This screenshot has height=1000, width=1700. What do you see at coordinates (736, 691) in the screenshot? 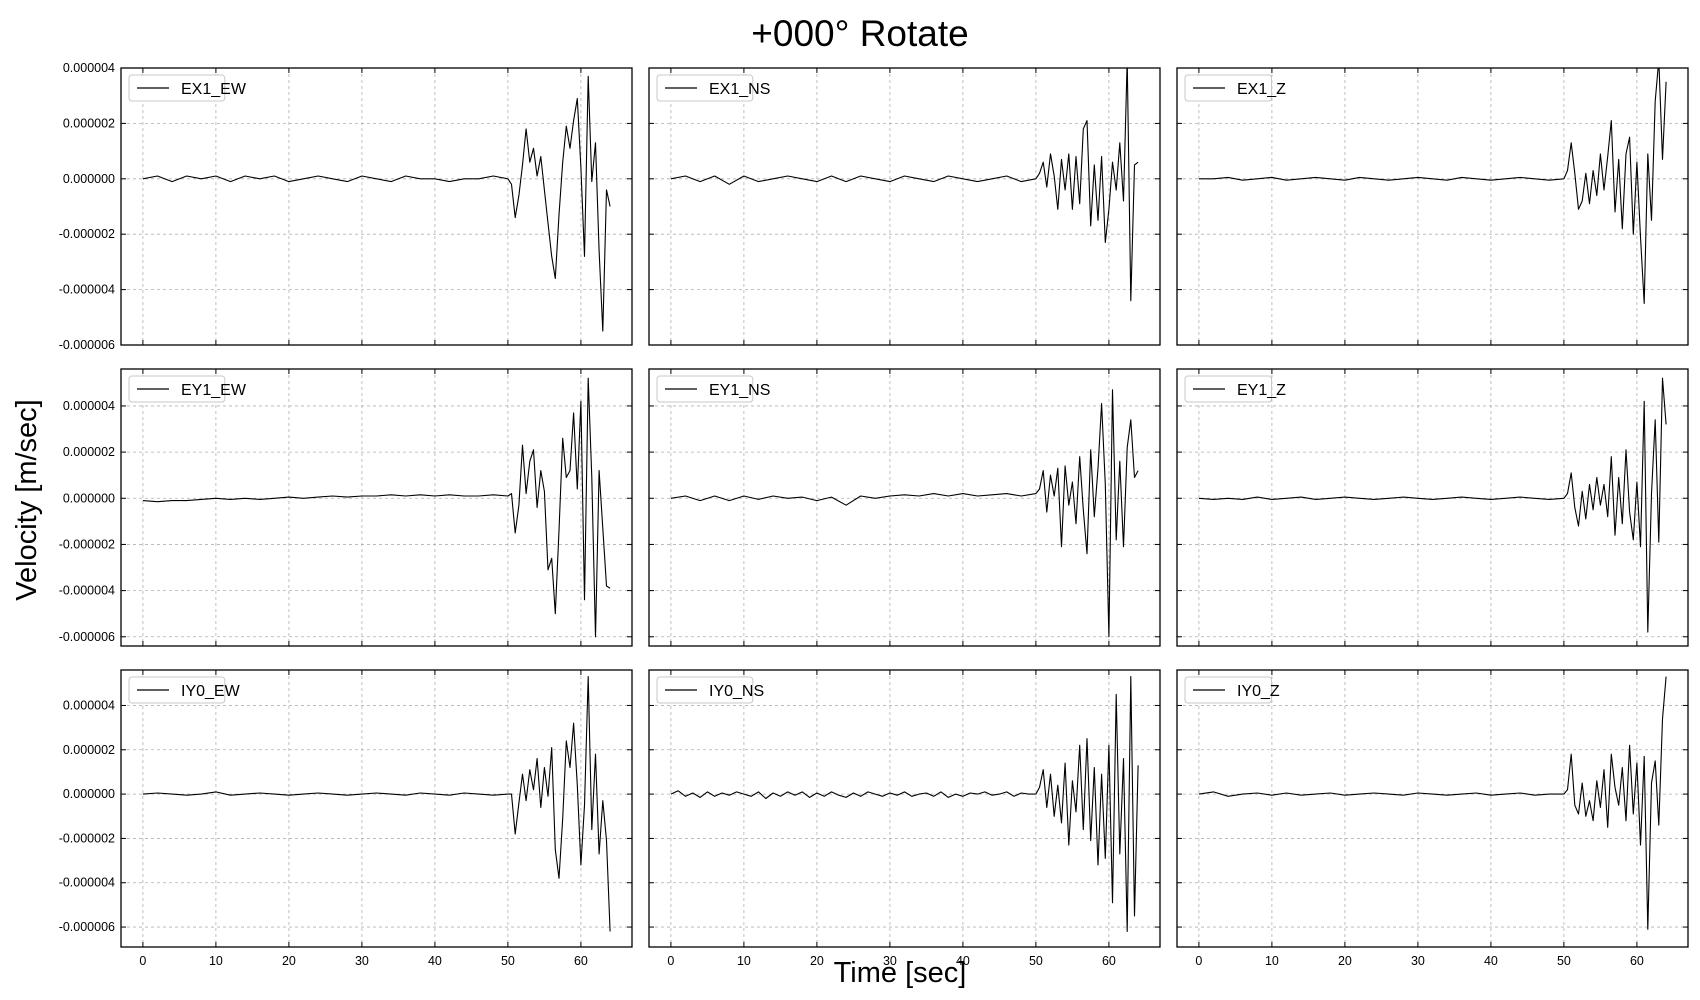
I see `legend-label: IY0_NS` at bounding box center [736, 691].